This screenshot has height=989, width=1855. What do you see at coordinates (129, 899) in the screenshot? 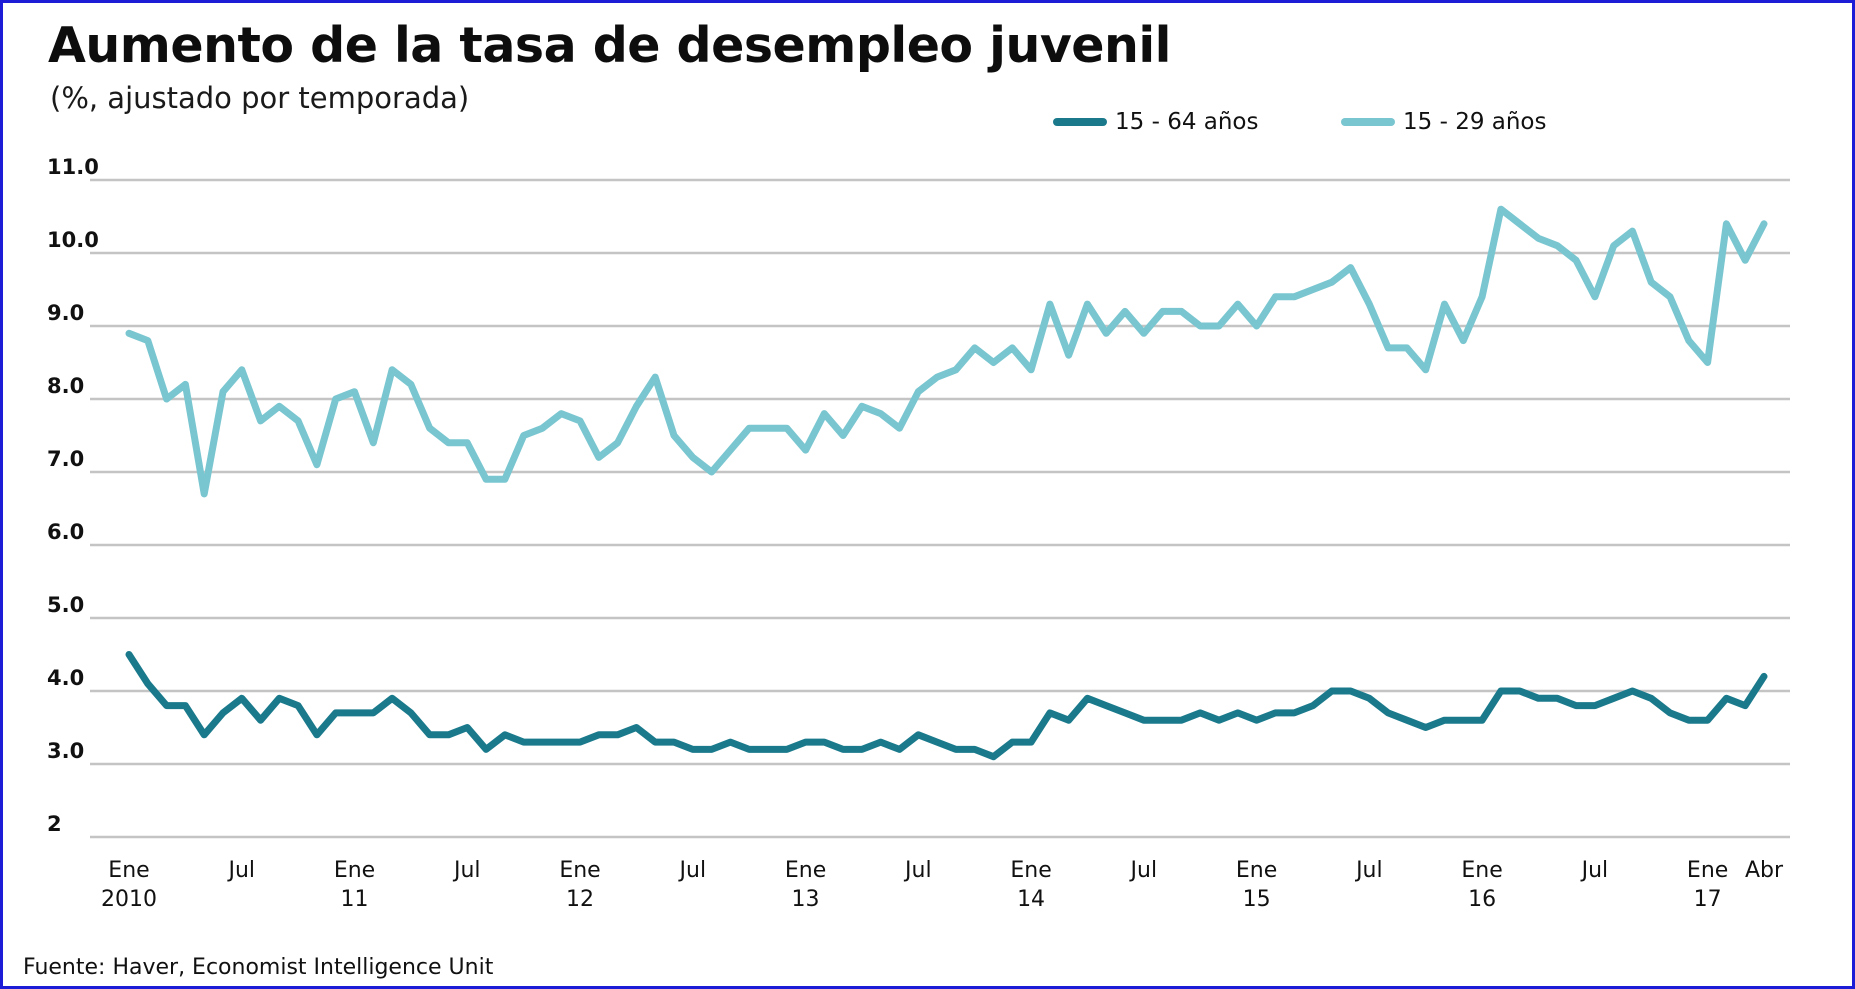
I see `x-tick-year-label: 2010` at bounding box center [129, 899].